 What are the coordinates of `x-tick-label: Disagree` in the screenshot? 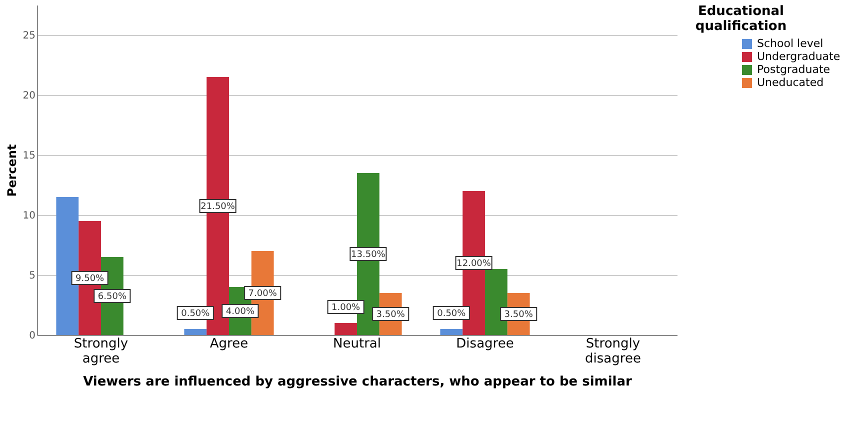 It's located at (485, 344).